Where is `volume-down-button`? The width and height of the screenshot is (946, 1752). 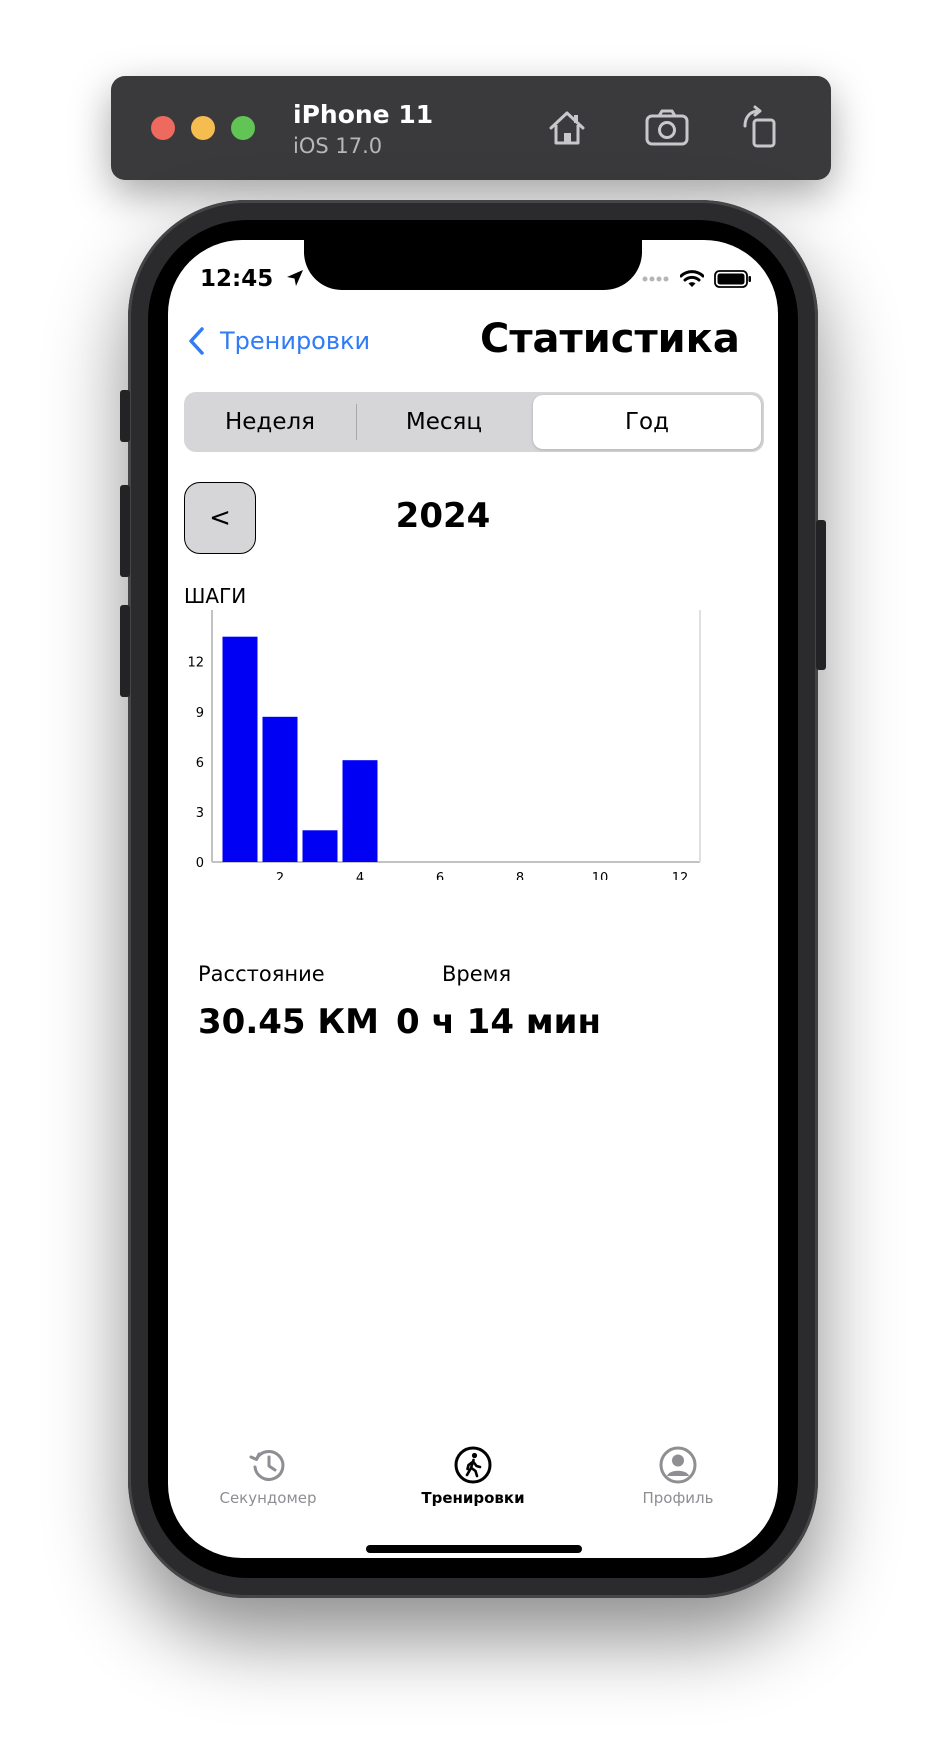
volume-down-button is located at coordinates (125, 651).